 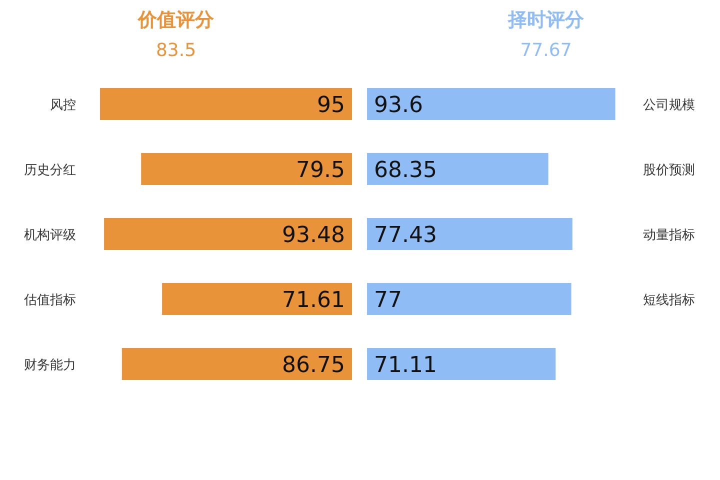 What do you see at coordinates (398, 105) in the screenshot?
I see `data-label: 93.6` at bounding box center [398, 105].